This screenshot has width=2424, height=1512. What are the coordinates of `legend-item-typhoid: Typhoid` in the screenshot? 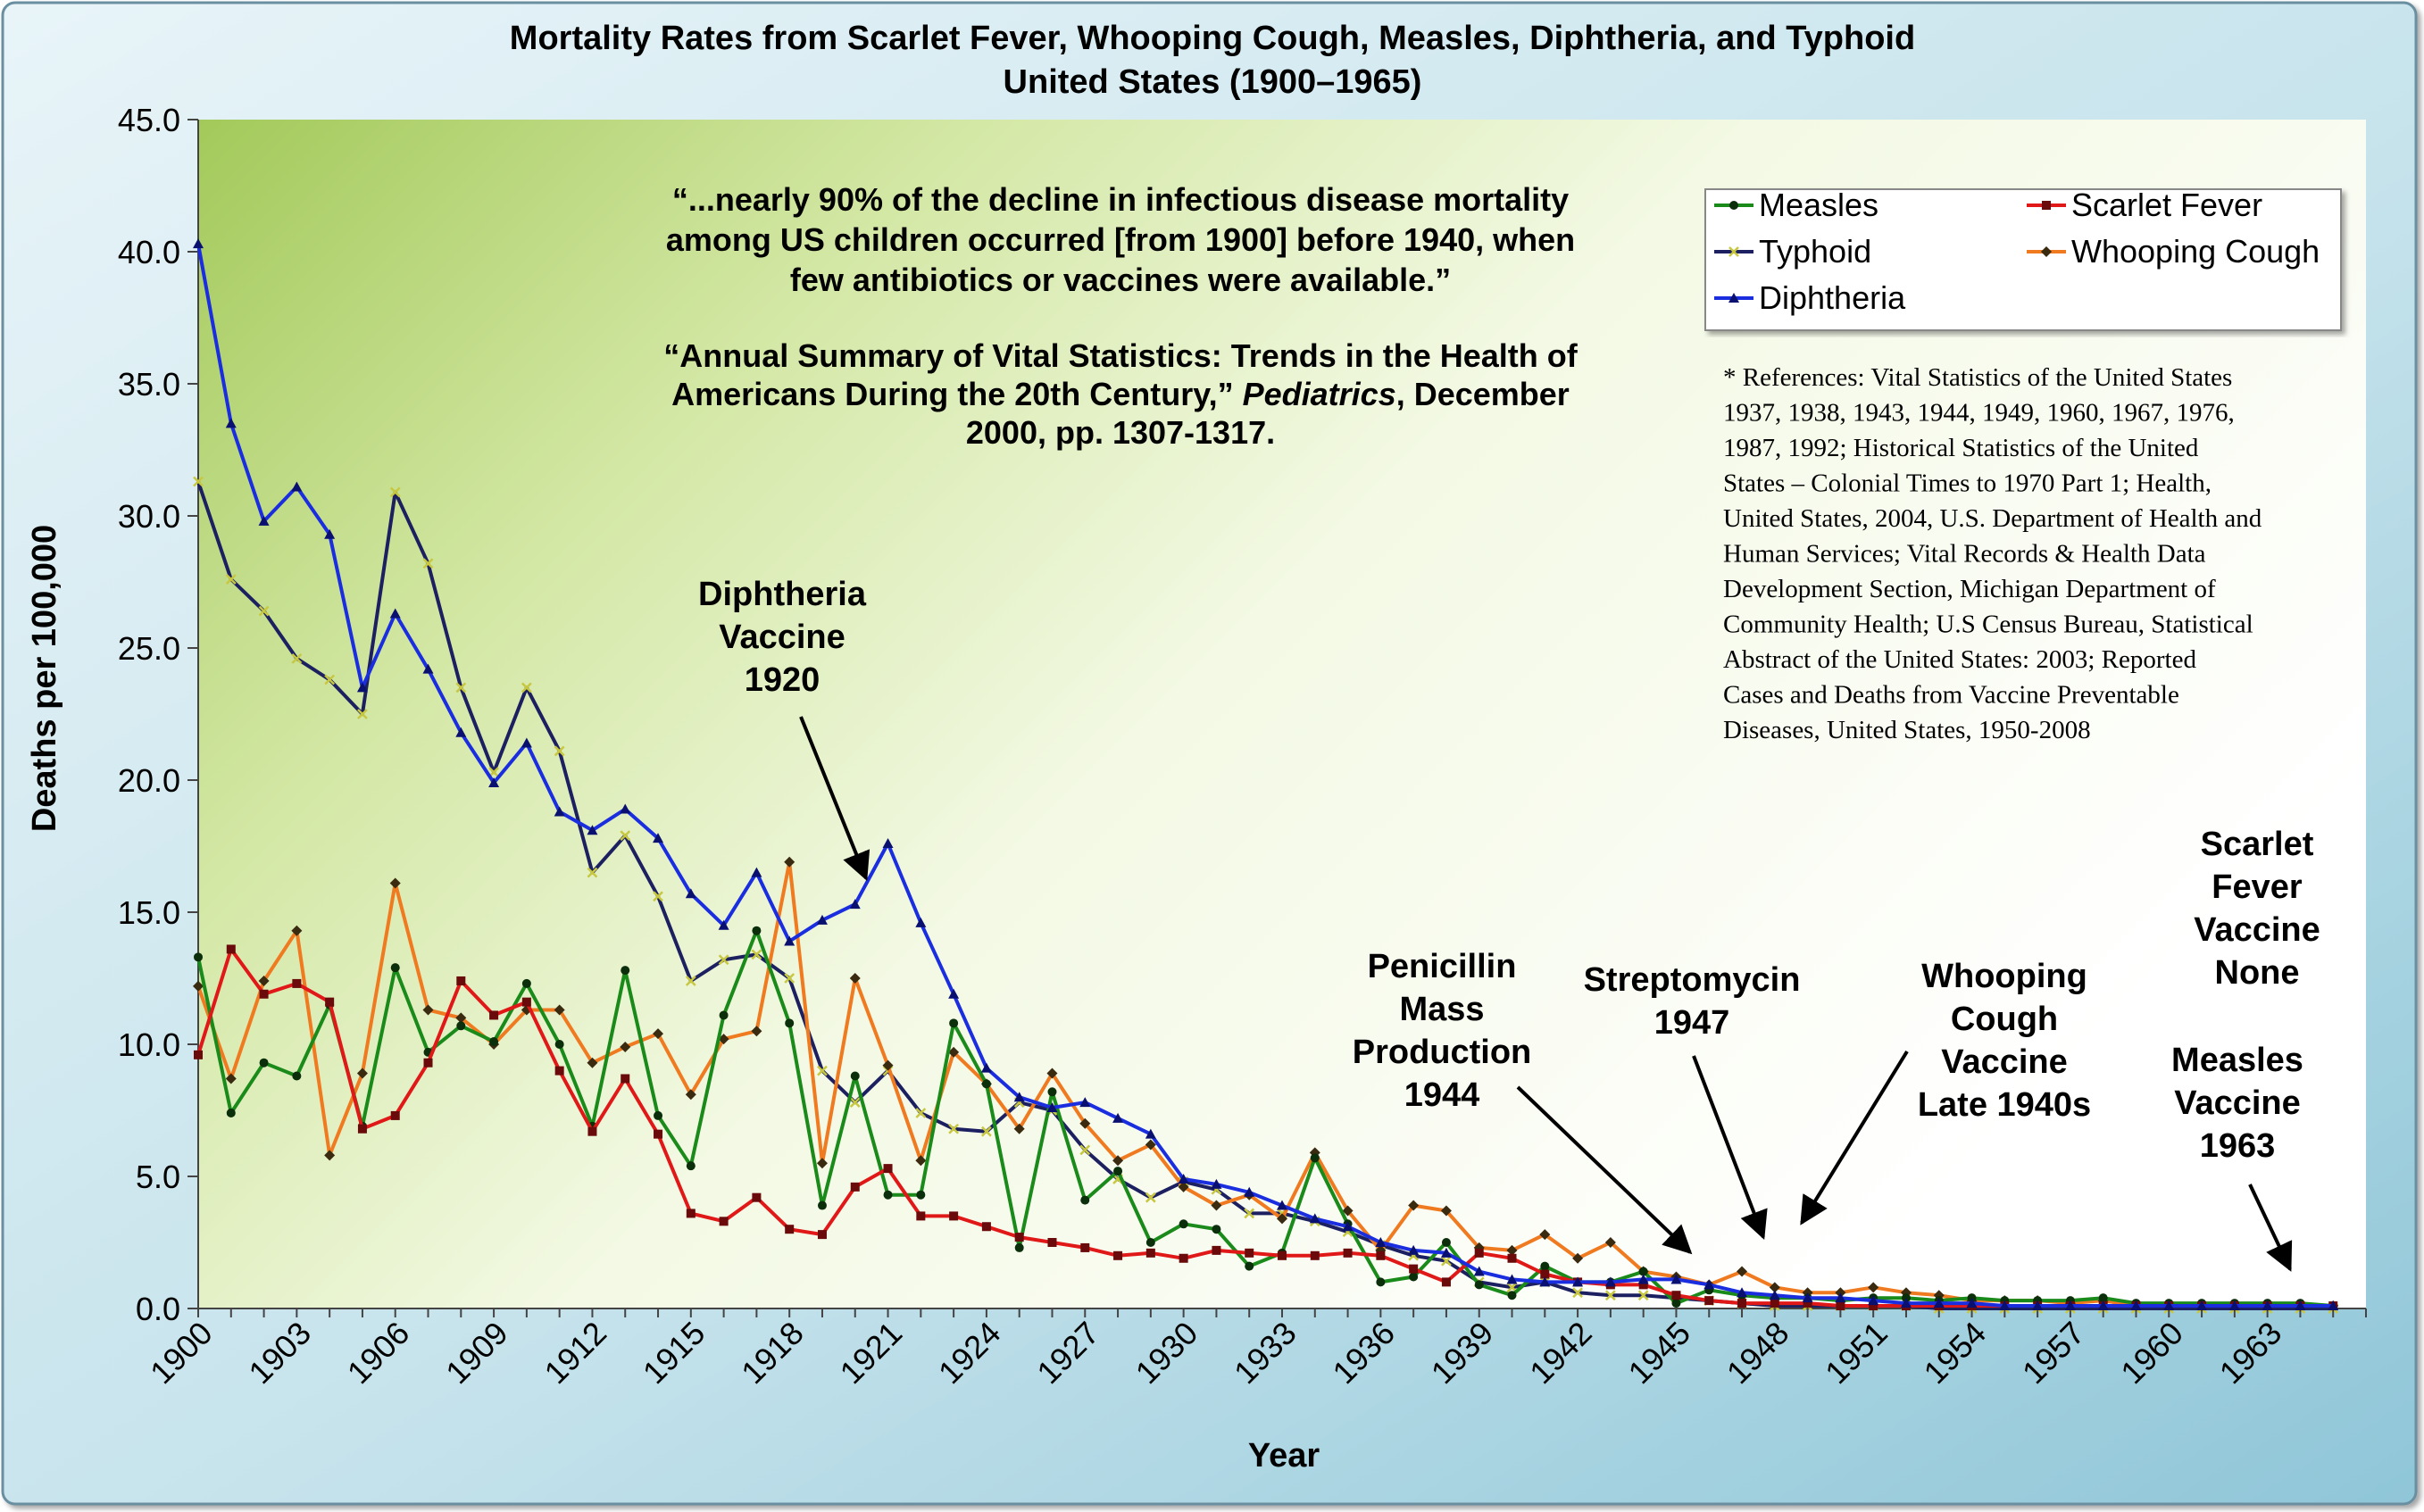 It's located at (1792, 251).